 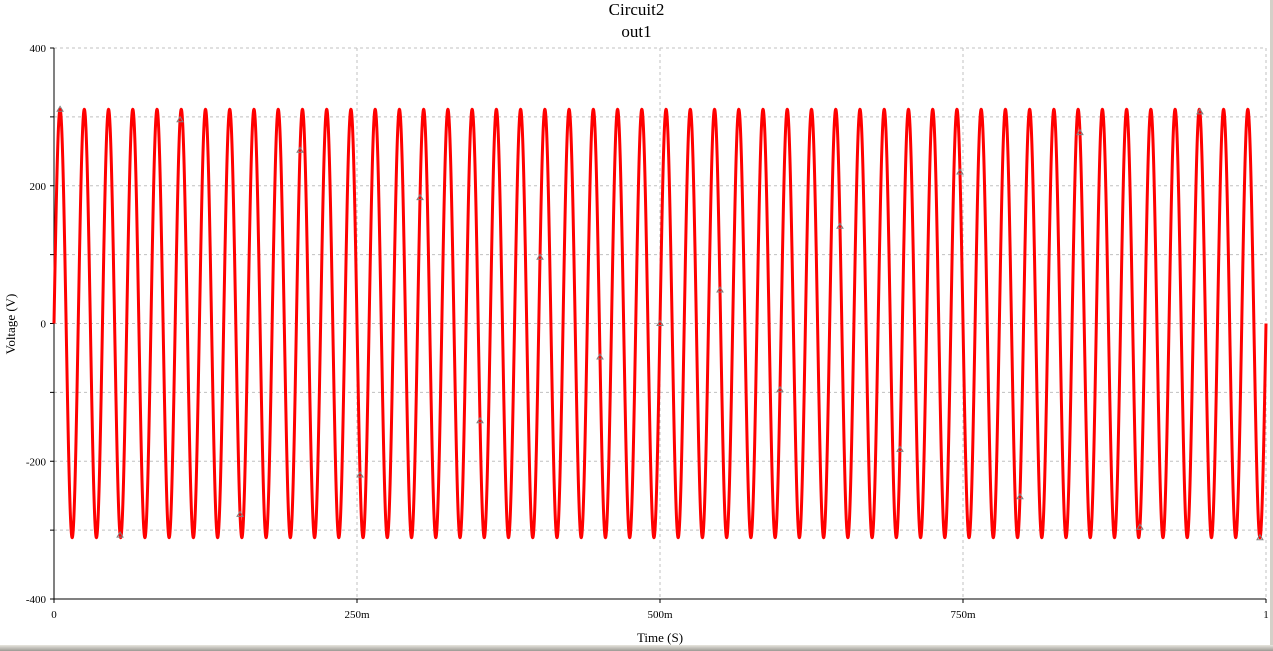 I want to click on x-tick-label: 0, so click(x=54, y=615).